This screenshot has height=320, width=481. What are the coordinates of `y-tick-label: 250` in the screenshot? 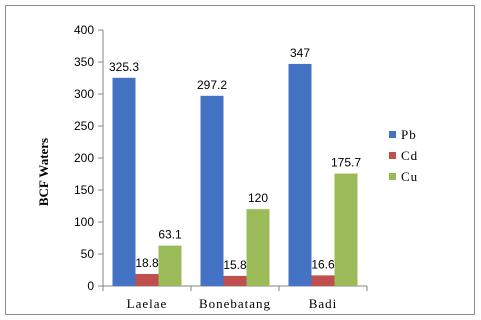 It's located at (84, 126).